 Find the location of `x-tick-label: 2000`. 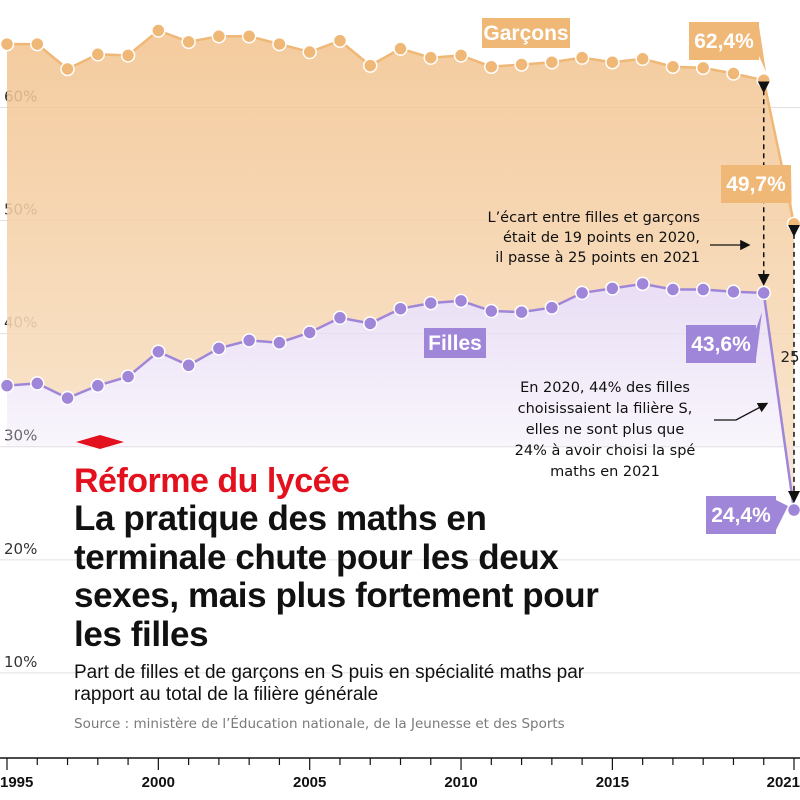

x-tick-label: 2000 is located at coordinates (158, 782).